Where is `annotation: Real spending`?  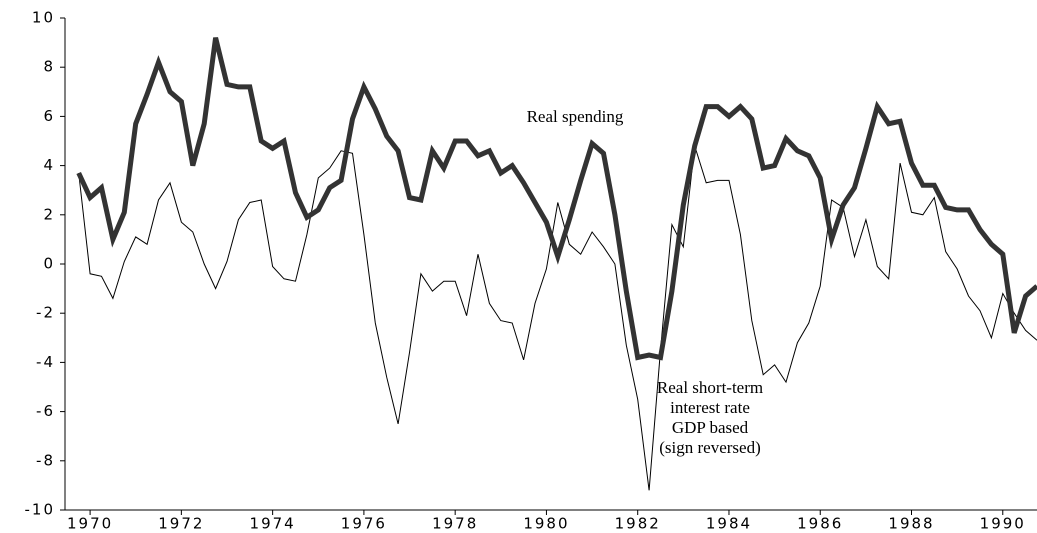 annotation: Real spending is located at coordinates (575, 116).